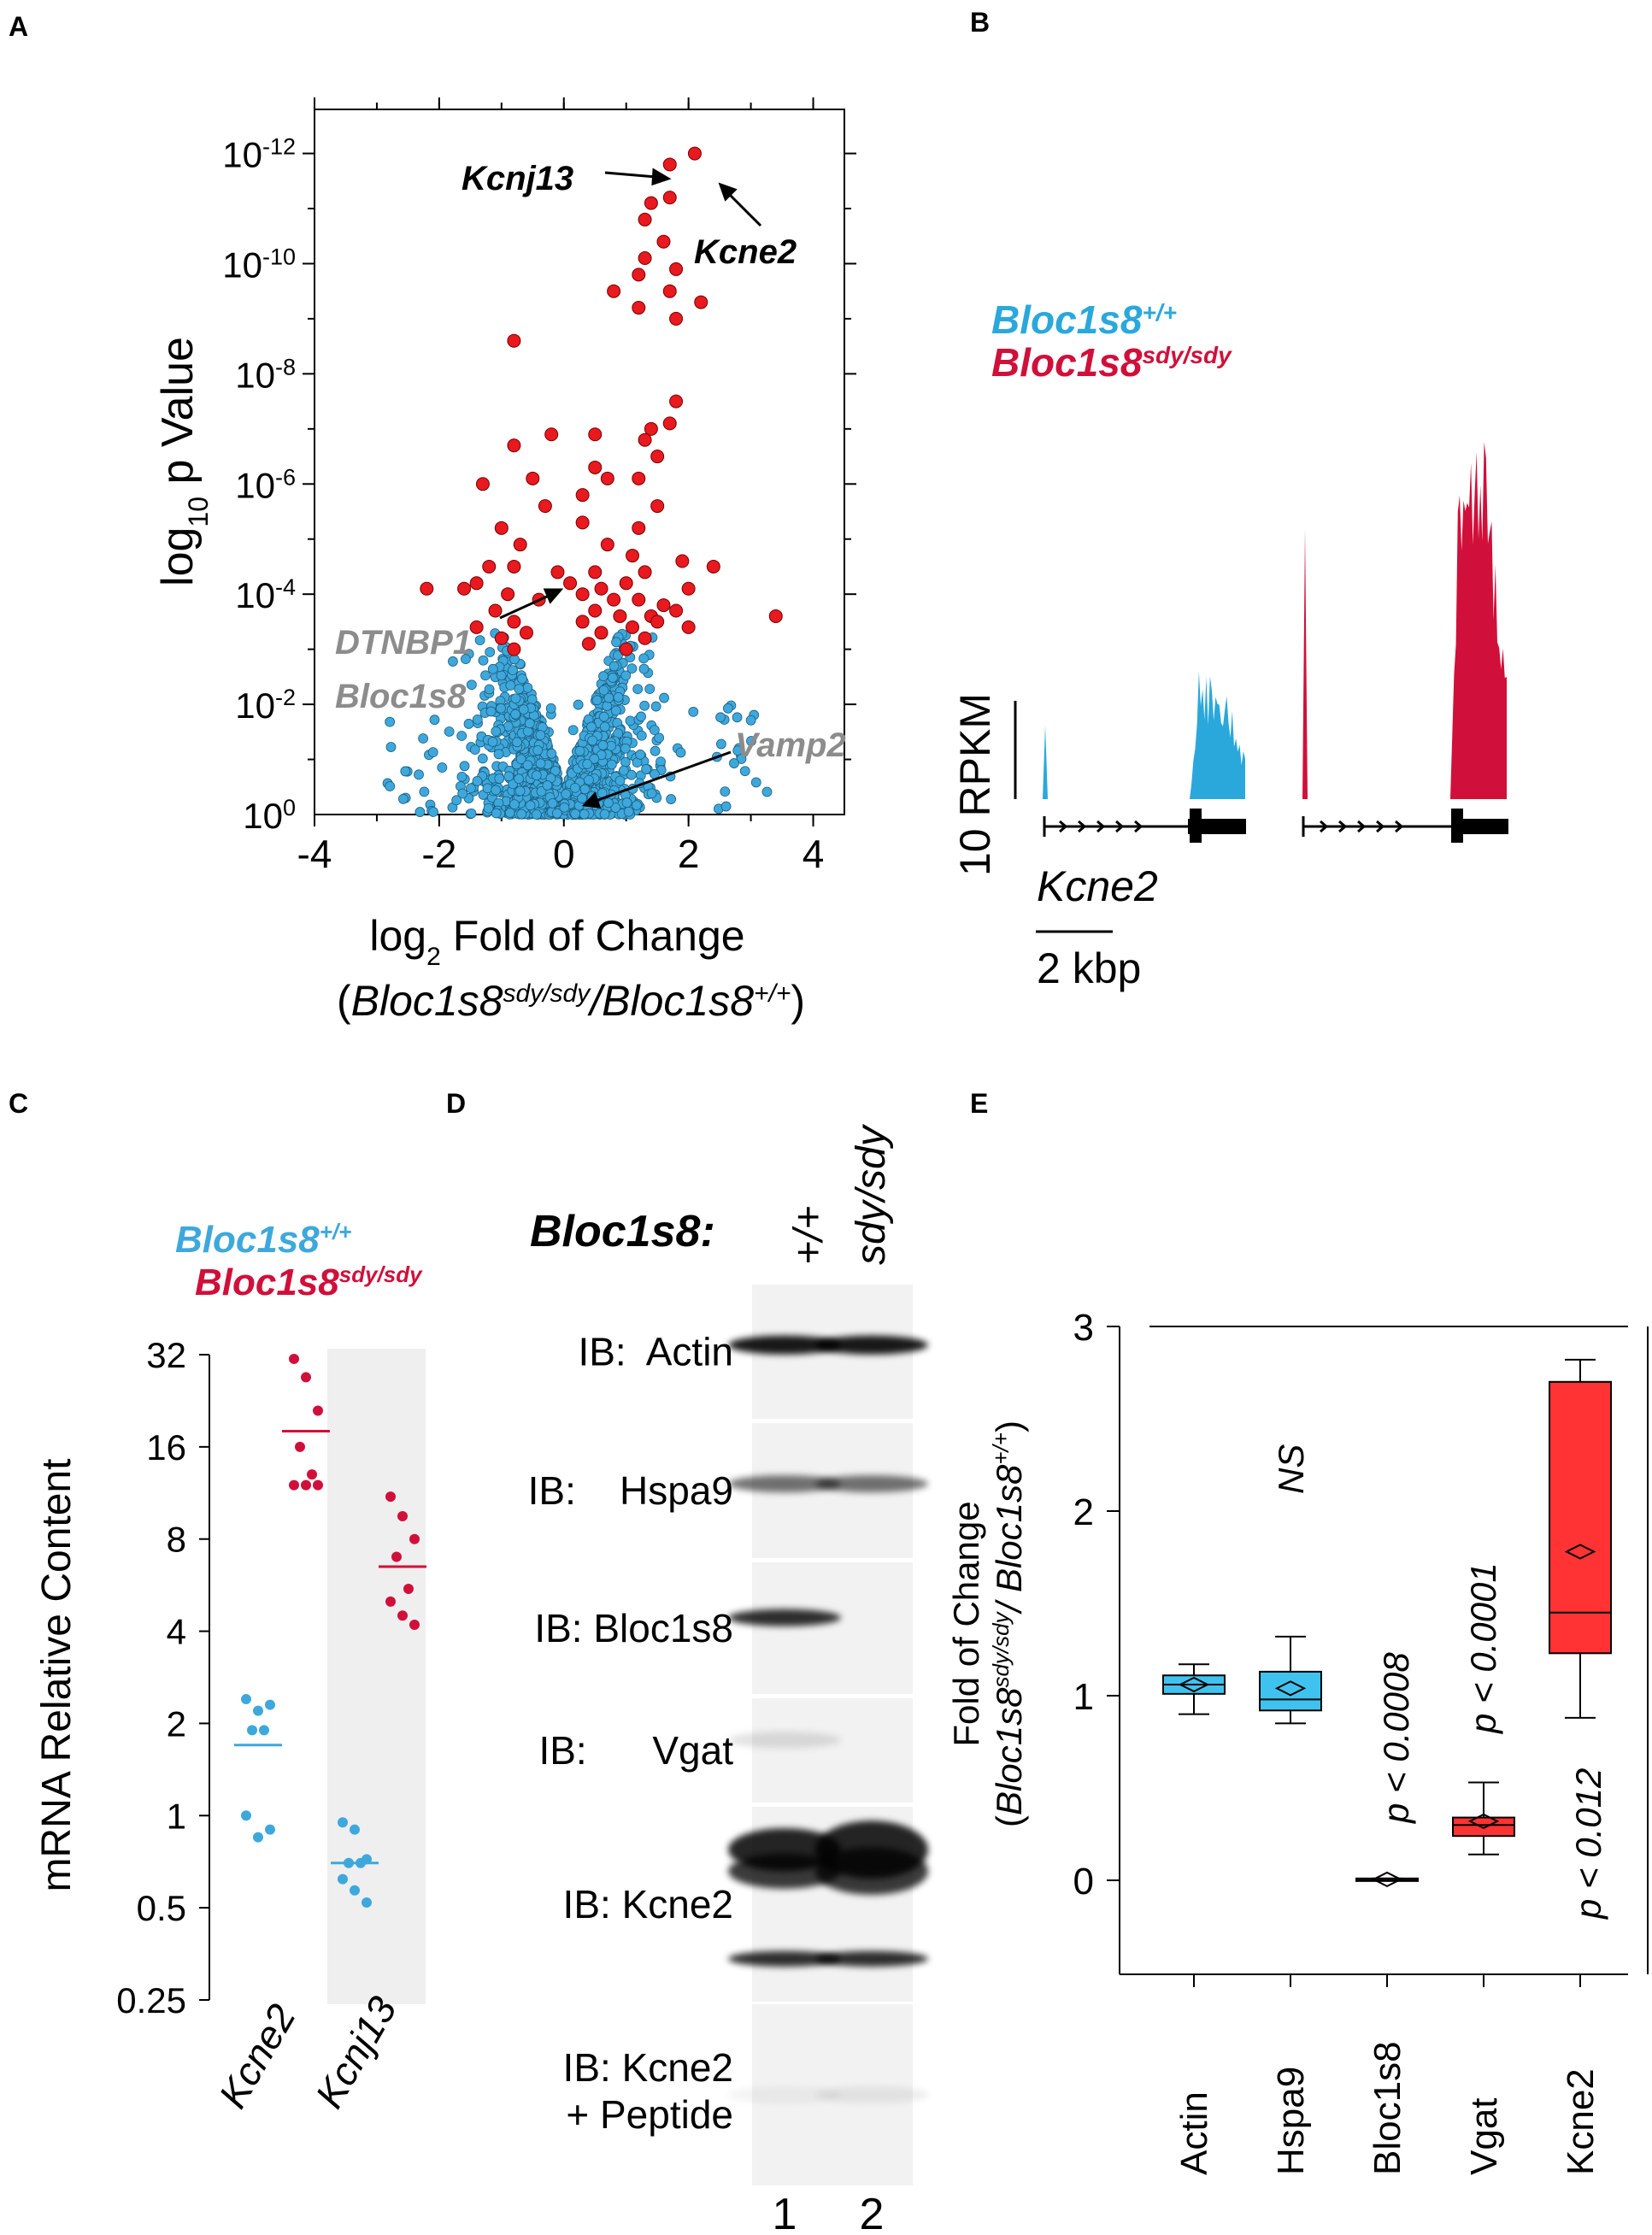 The height and width of the screenshot is (2235, 1652). I want to click on coverage-mutant-exon1, so click(1305, 663).